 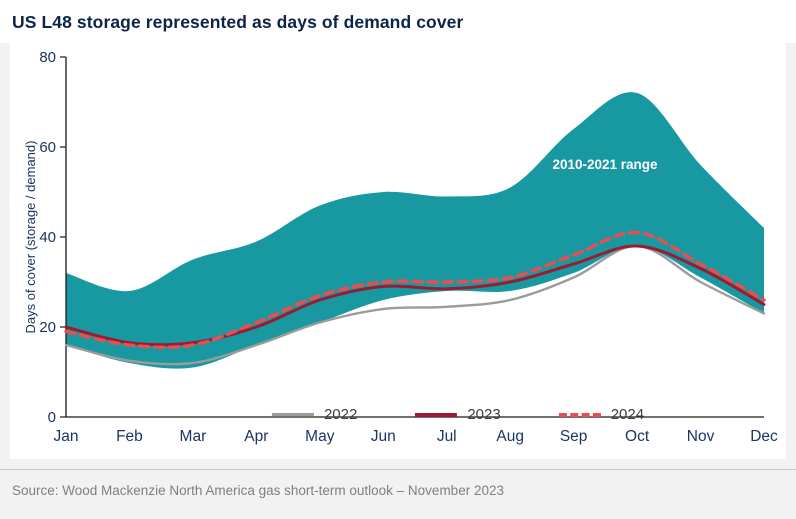 I want to click on x-tick-label: Jul, so click(x=447, y=436).